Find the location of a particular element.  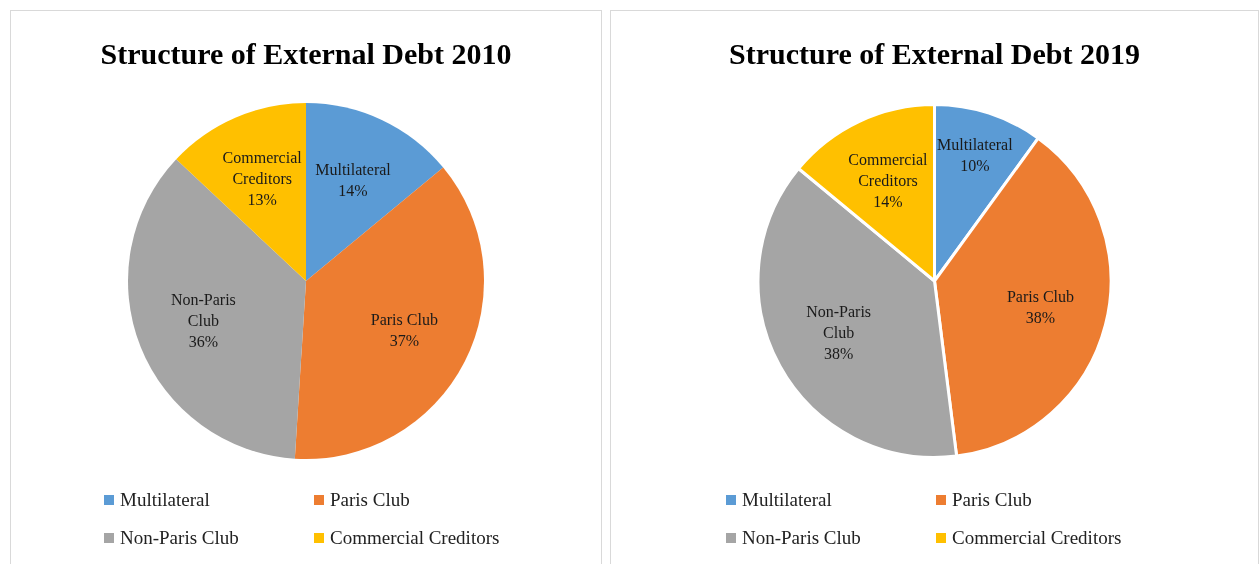

data-label: 37% is located at coordinates (404, 340).